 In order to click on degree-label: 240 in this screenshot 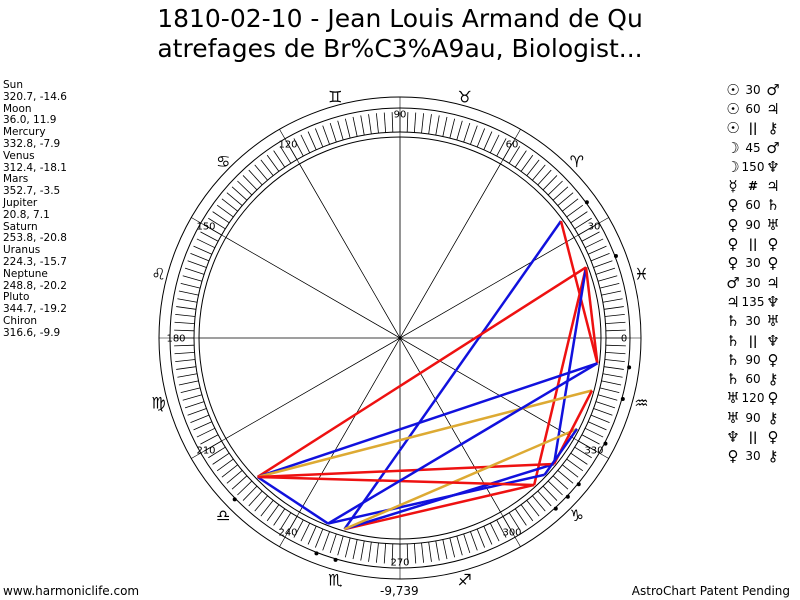, I will do `click(287, 532)`.